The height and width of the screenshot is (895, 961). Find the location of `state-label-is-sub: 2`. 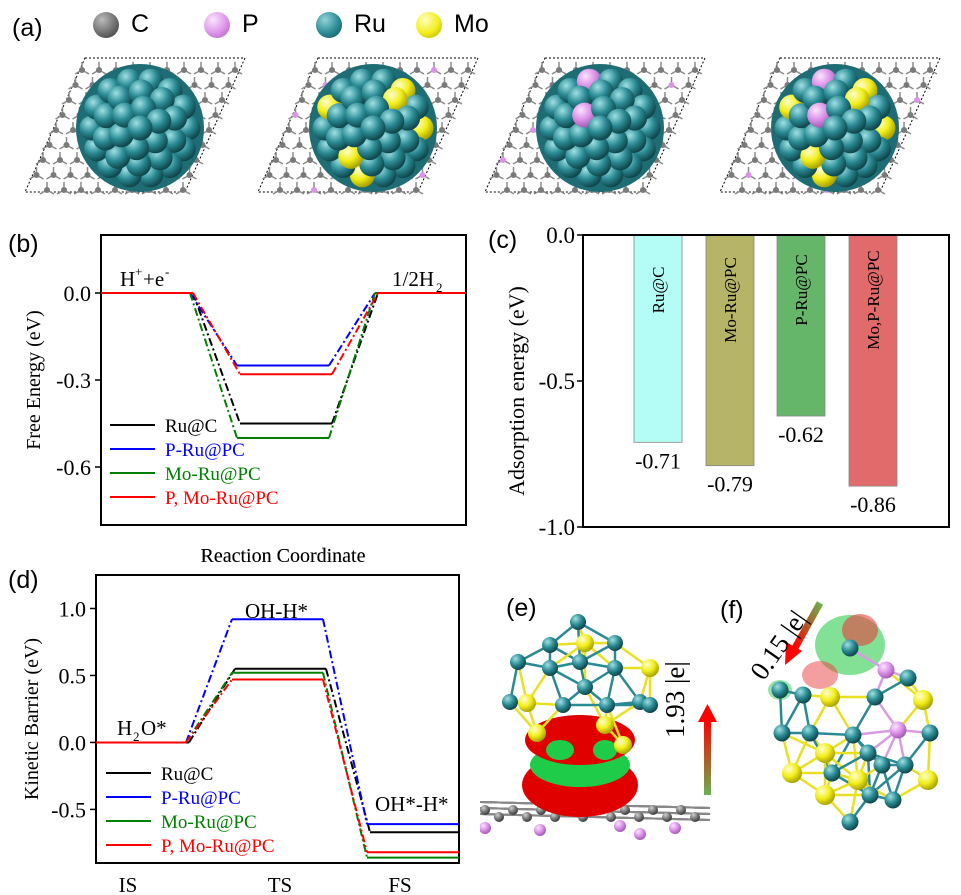

state-label-is-sub: 2 is located at coordinates (136, 736).